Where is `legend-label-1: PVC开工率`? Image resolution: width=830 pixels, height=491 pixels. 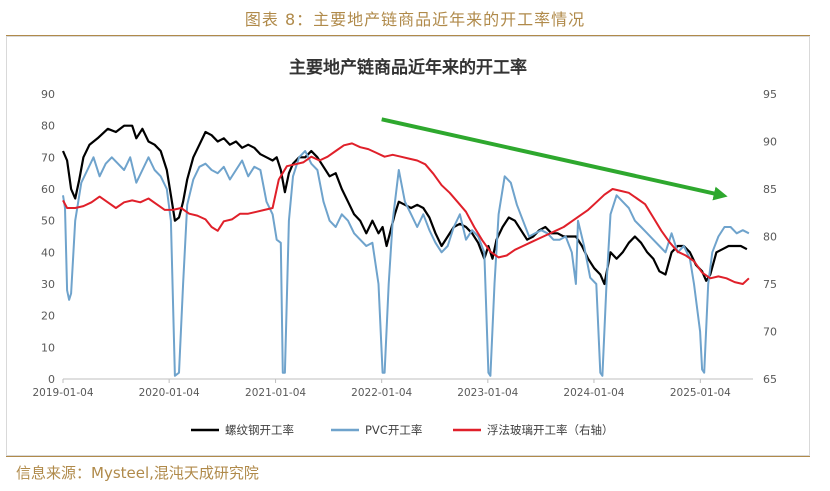
legend-label-1: PVC开工率 is located at coordinates (393, 430).